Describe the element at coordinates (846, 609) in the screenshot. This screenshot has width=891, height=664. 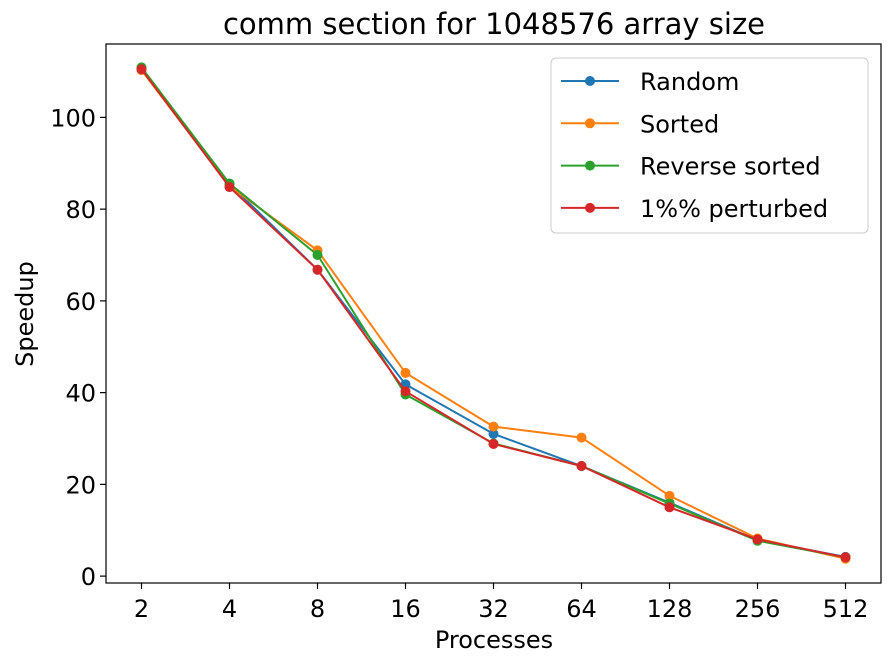
I see `x-tick-label-512: 512` at that location.